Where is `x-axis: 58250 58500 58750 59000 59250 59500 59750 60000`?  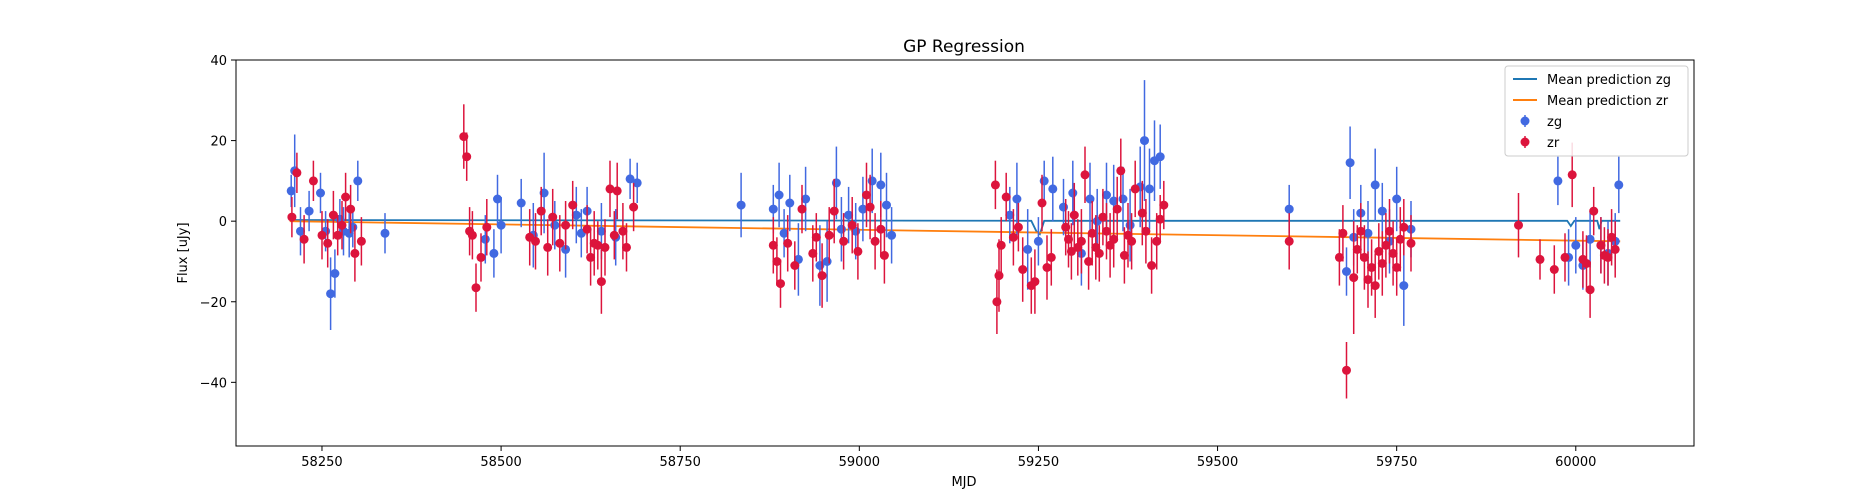
x-axis: 58250 58500 58750 59000 59250 59500 59750 60000 is located at coordinates (948, 458).